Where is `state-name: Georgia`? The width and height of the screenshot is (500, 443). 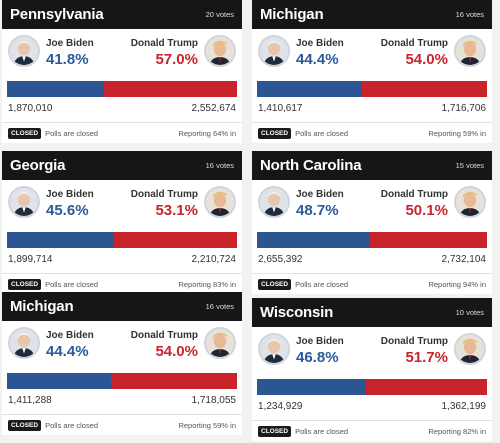 state-name: Georgia is located at coordinates (38, 165).